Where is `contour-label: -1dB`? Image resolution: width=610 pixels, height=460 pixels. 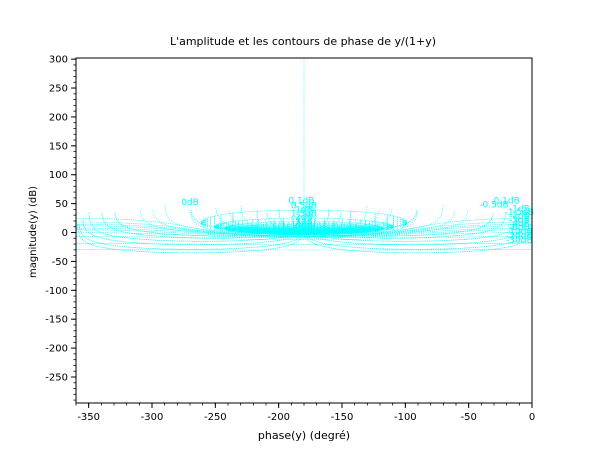 contour-label: -1dB is located at coordinates (519, 210).